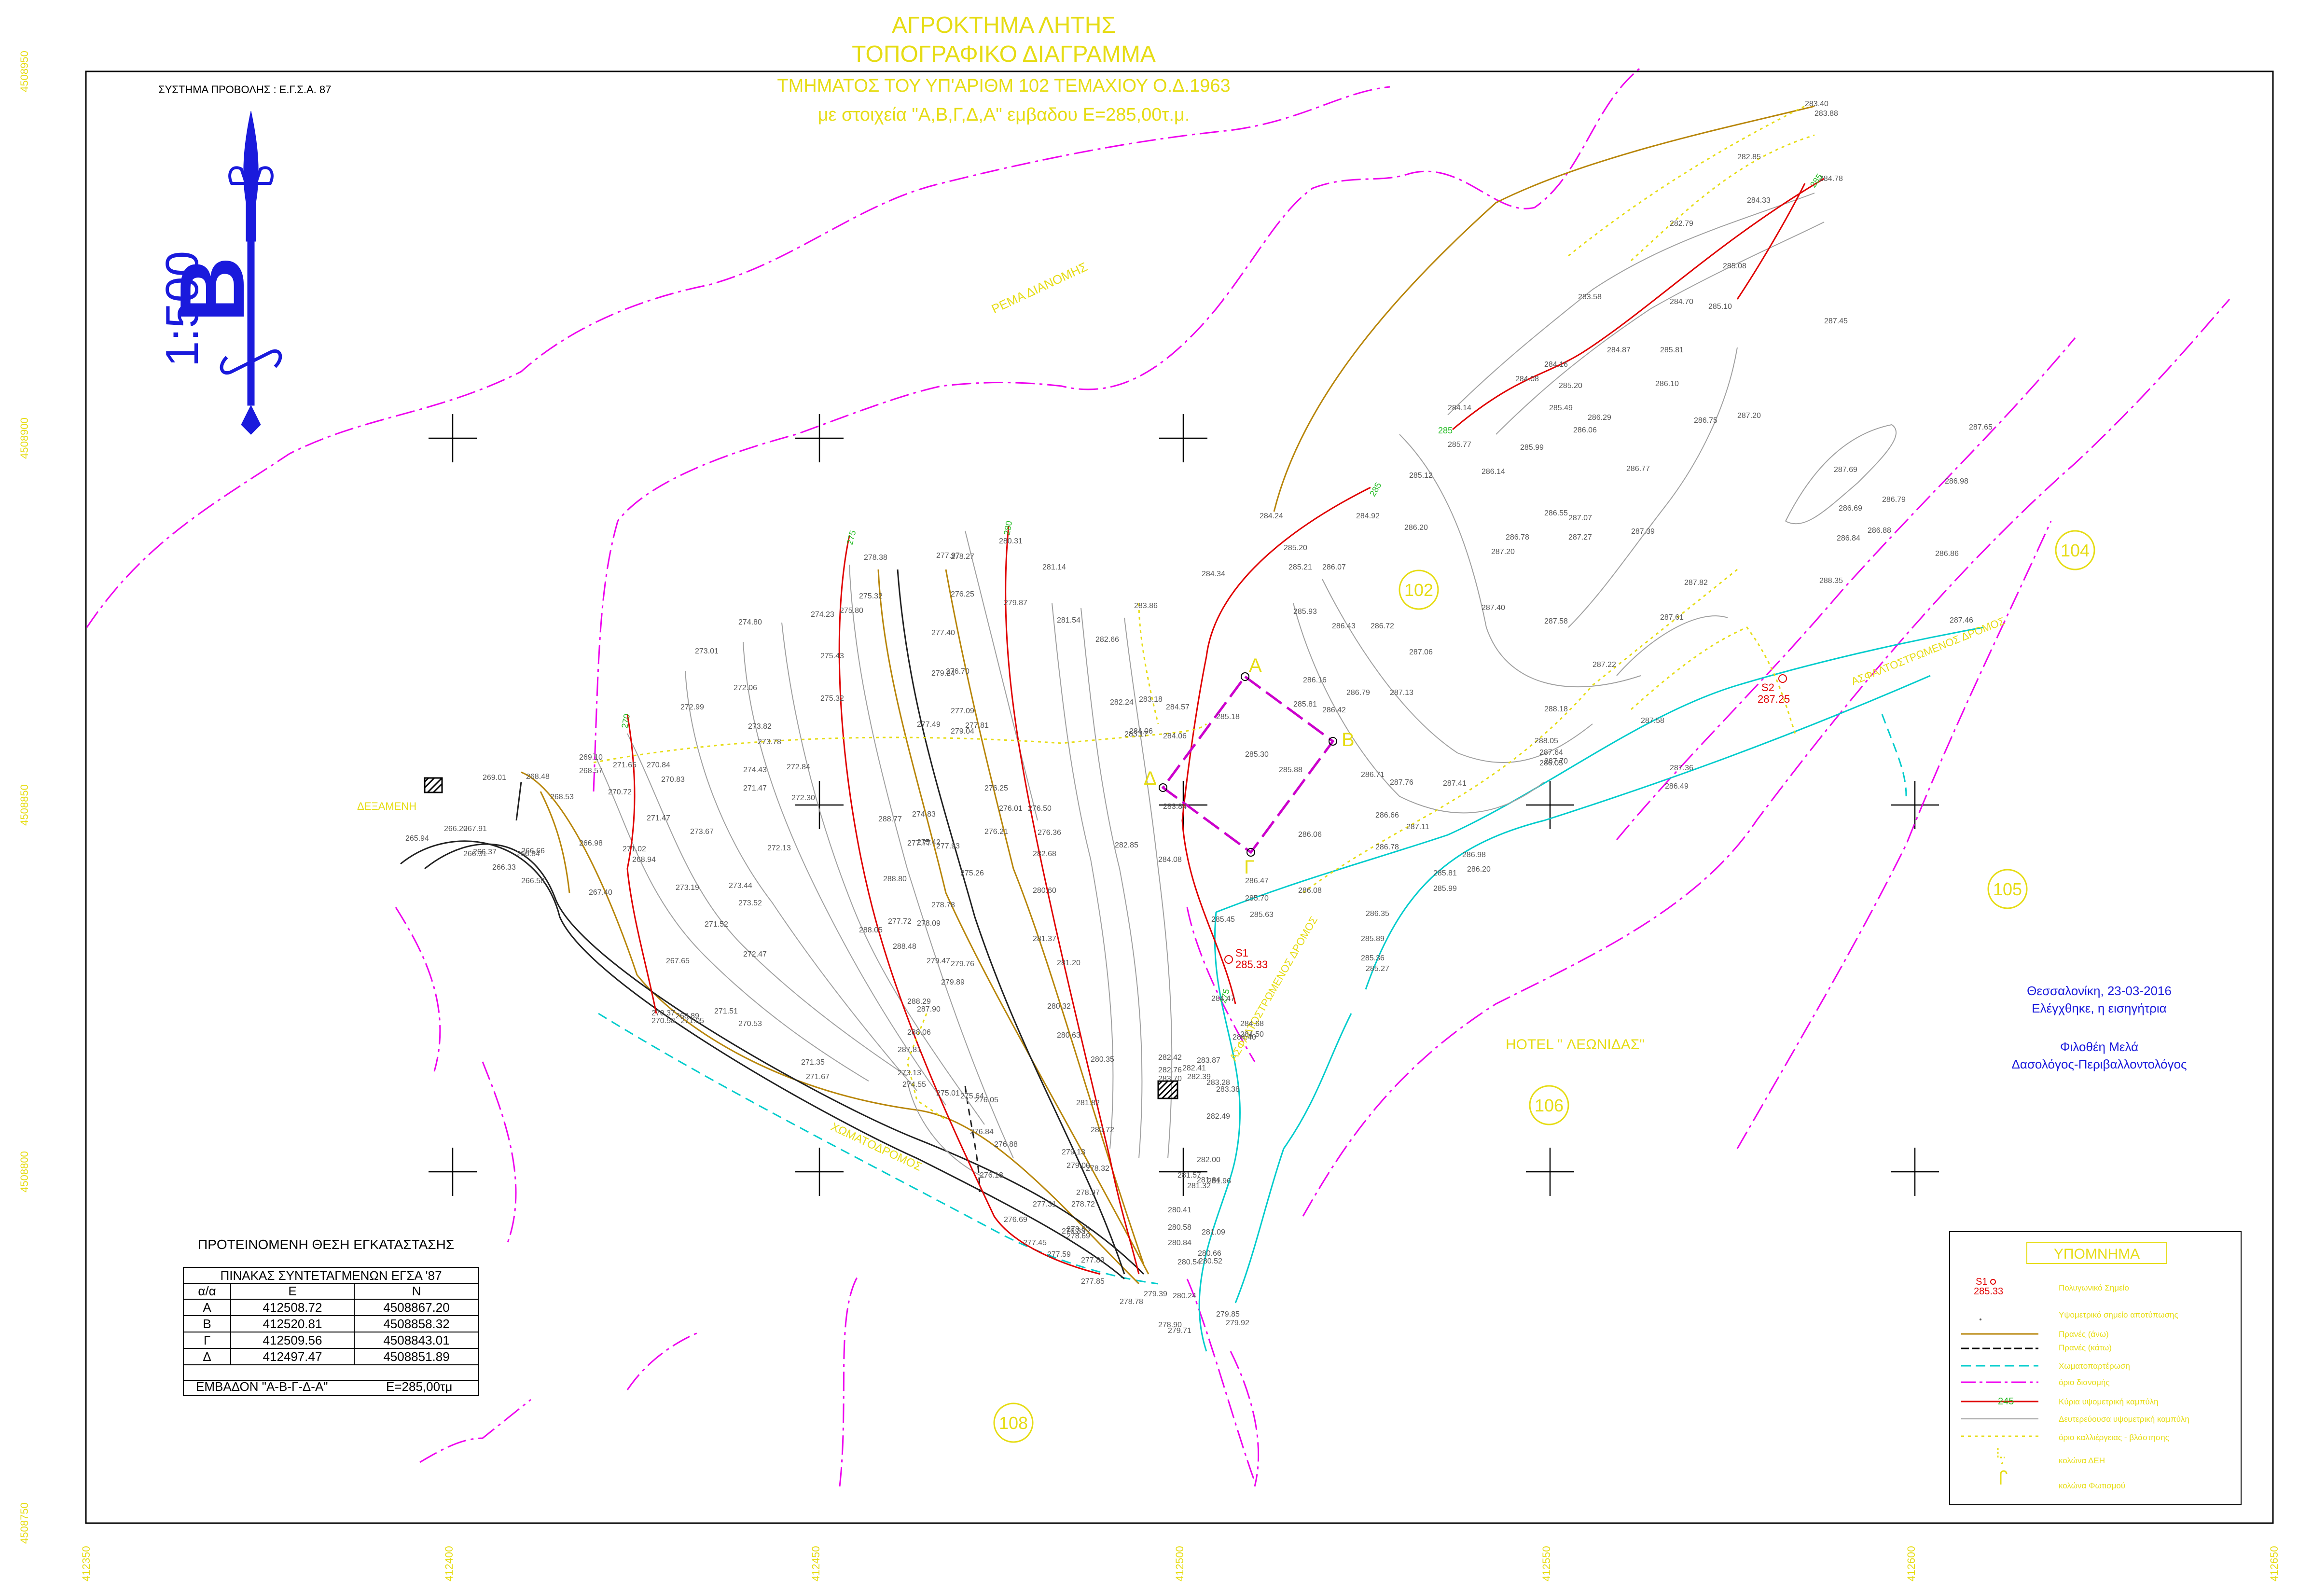  I want to click on spot-height-label: 281.32, so click(1199, 1186).